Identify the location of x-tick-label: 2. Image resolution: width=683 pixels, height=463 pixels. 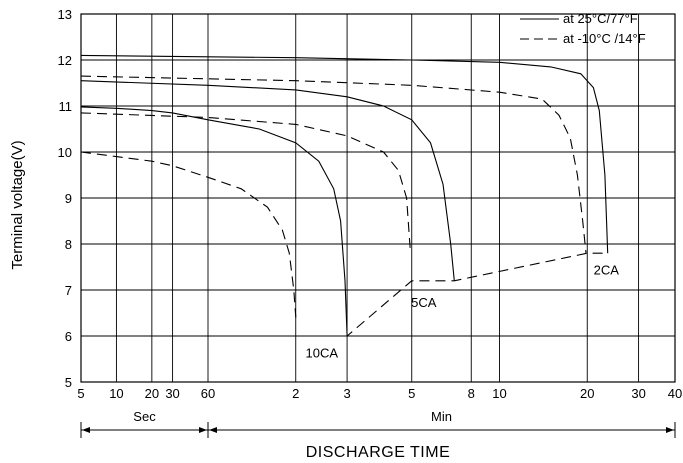
(295, 393).